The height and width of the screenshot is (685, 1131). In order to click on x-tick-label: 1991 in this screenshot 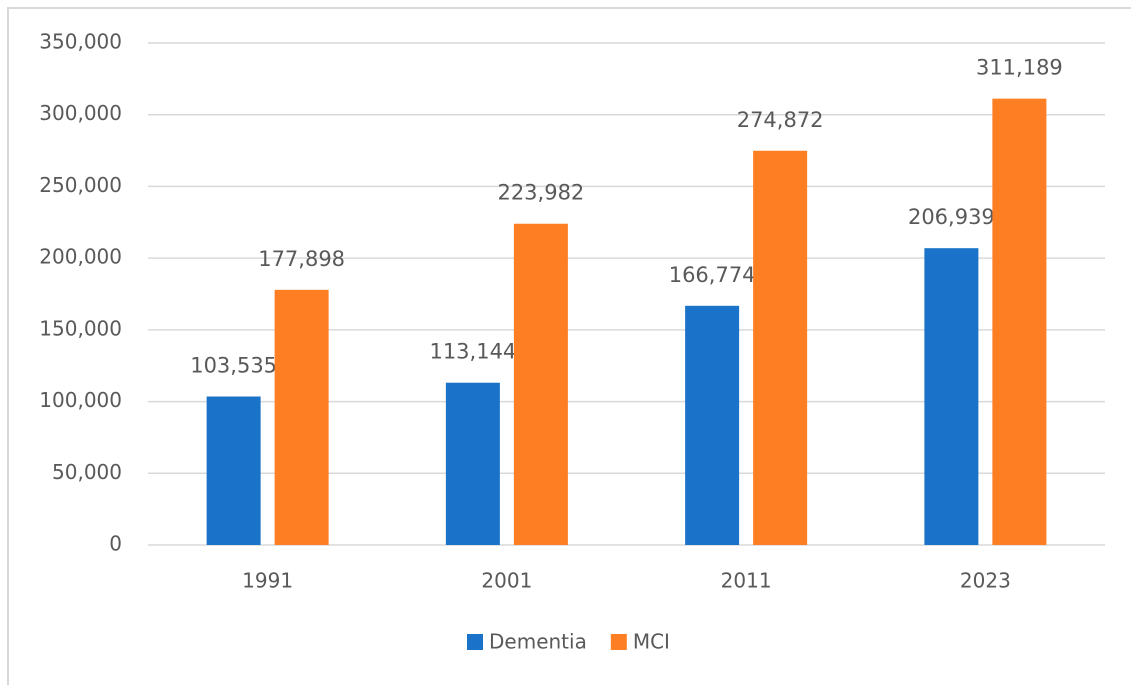, I will do `click(267, 581)`.